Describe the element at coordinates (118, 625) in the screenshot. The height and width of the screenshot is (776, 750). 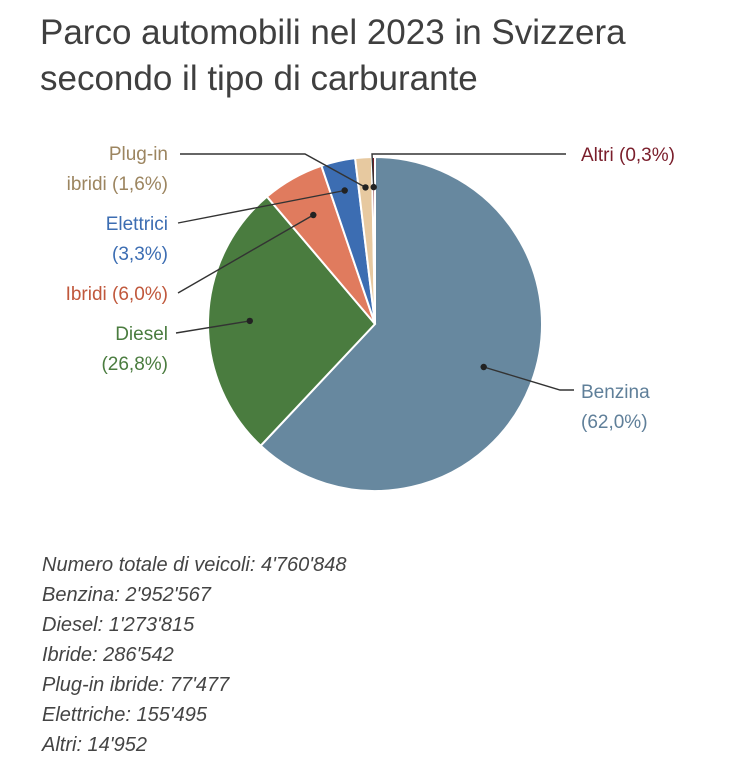
I see `note-diesel: Diesel: 1'273'815` at that location.